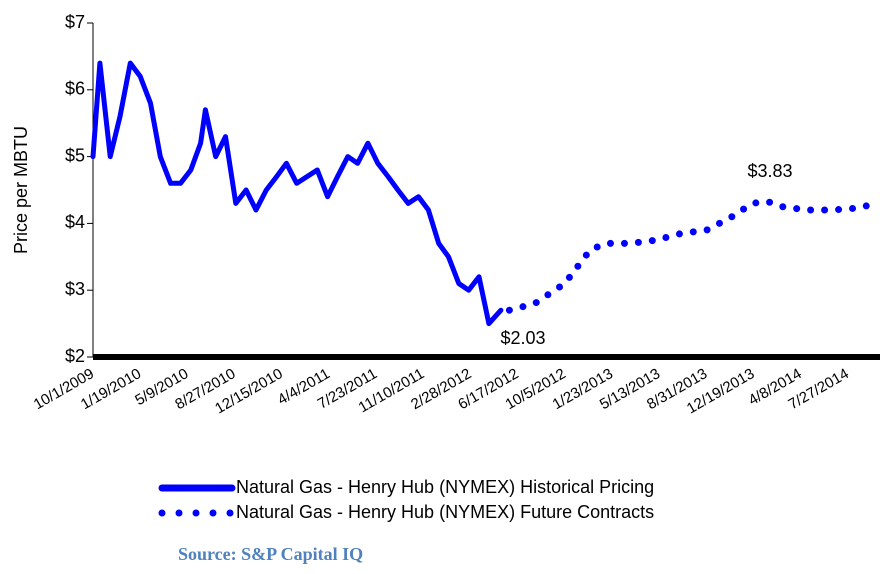 The height and width of the screenshot is (574, 880). I want to click on y-tick-label: $2, so click(75, 356).